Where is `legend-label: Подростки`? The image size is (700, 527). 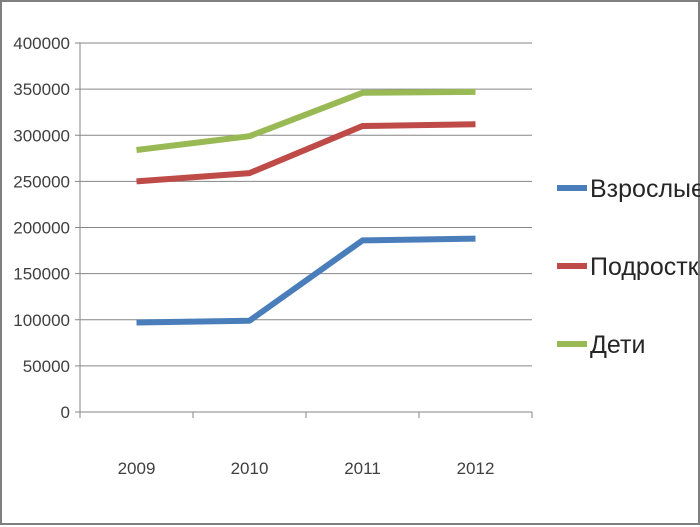
legend-label: Подростки is located at coordinates (645, 267).